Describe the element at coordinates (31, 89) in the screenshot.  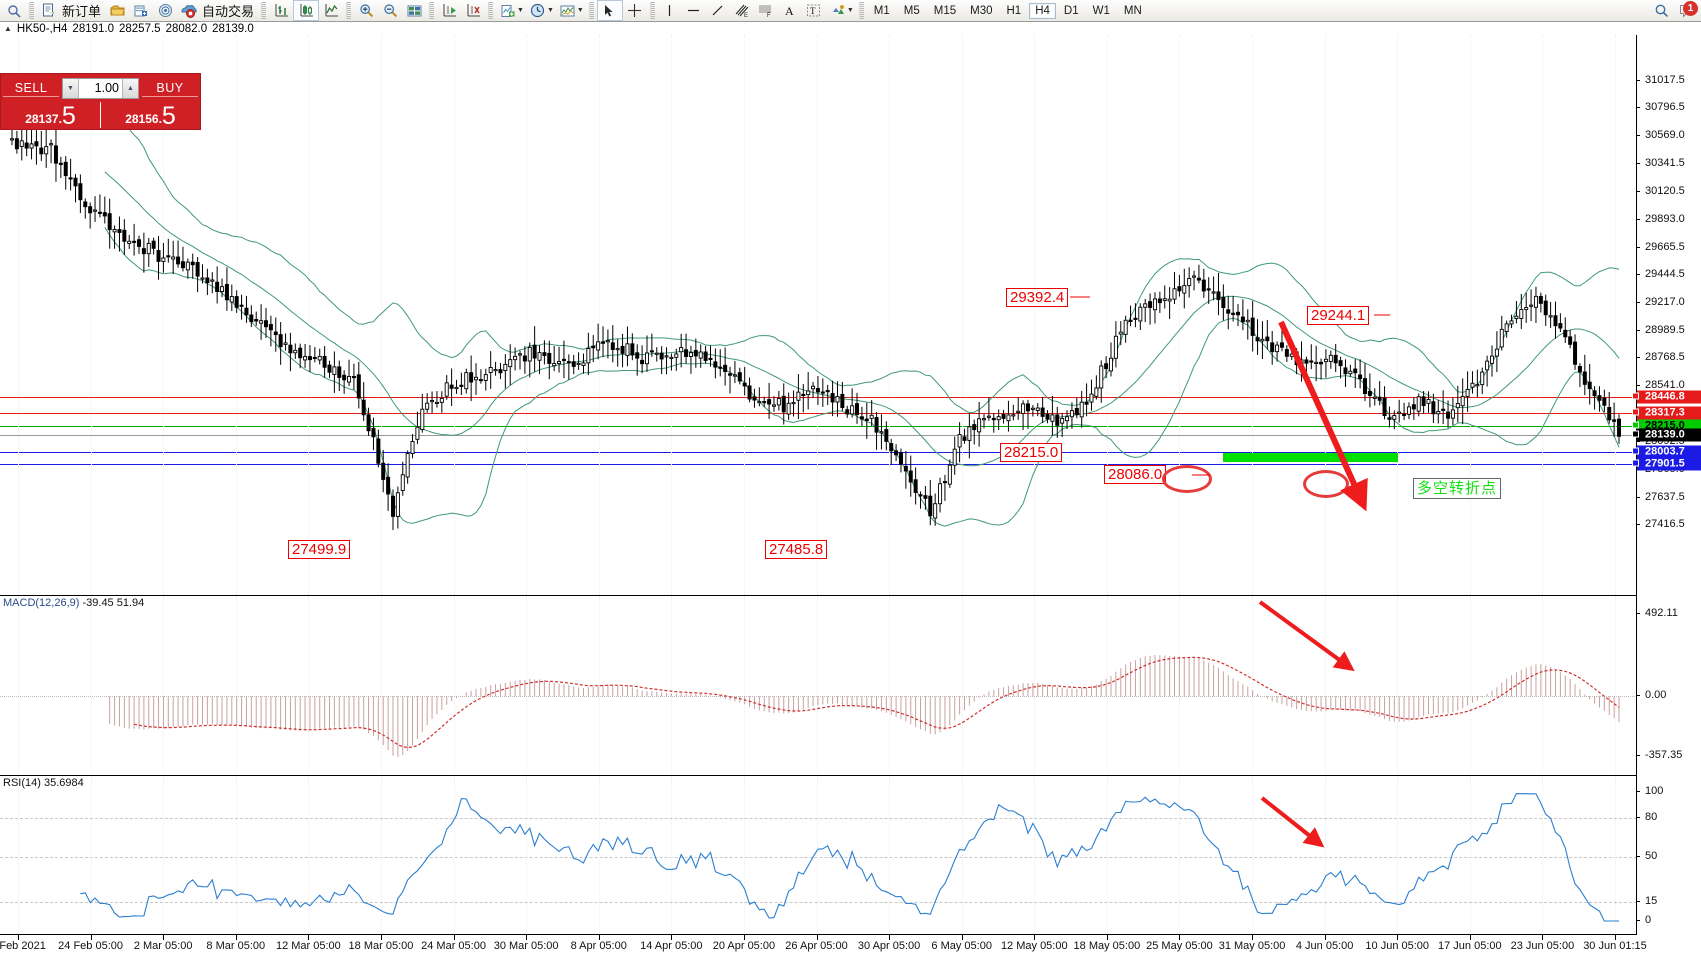
I see `sell-button: SELL` at that location.